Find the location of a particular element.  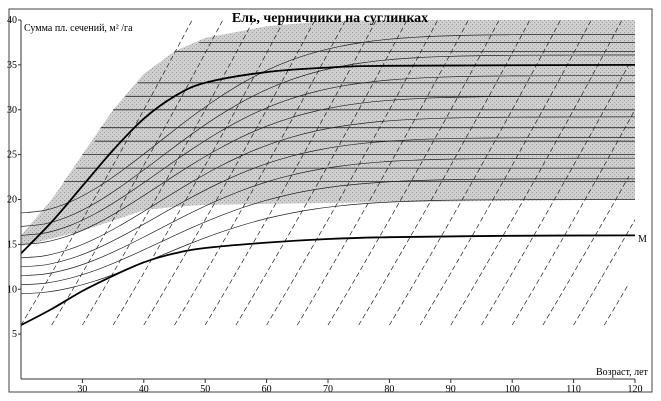

x-tick-label: 100 is located at coordinates (512, 389).